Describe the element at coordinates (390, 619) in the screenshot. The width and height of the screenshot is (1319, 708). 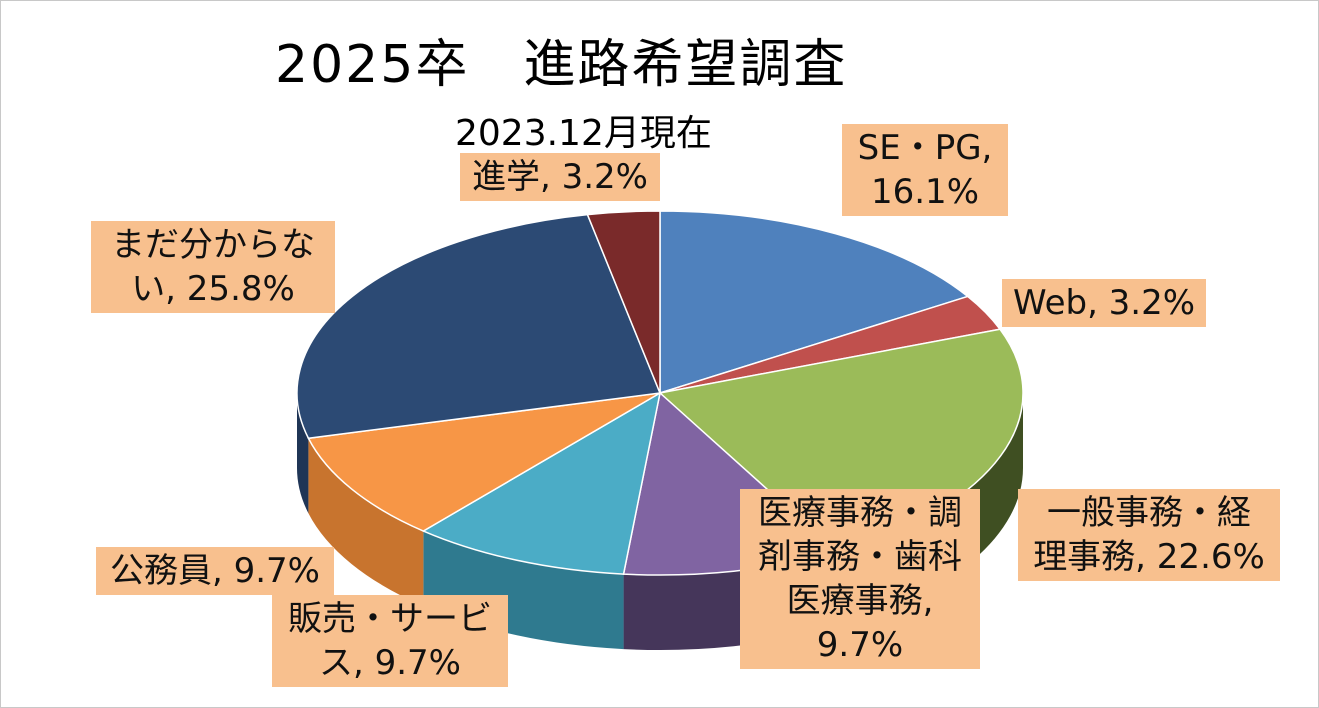
I see `data-label-4-line-0: 販売・サービ` at that location.